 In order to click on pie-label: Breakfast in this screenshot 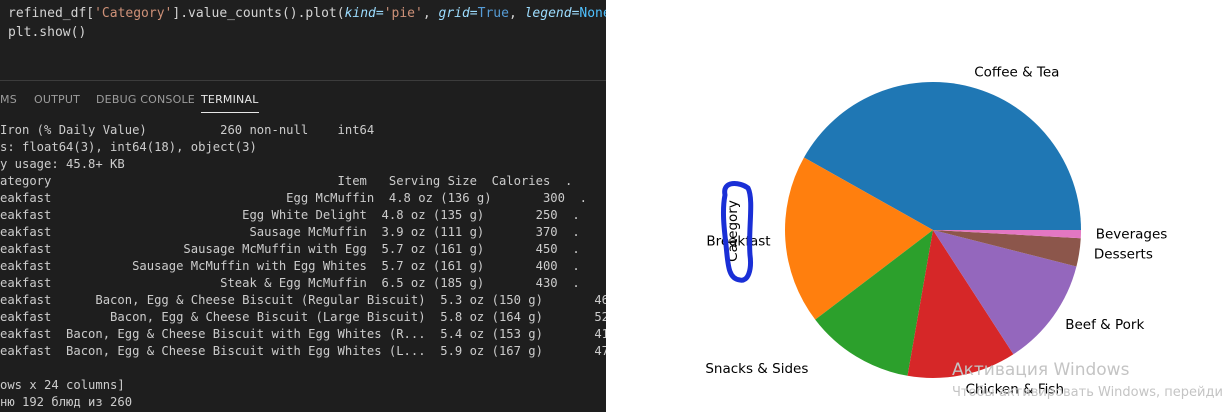, I will do `click(738, 241)`.